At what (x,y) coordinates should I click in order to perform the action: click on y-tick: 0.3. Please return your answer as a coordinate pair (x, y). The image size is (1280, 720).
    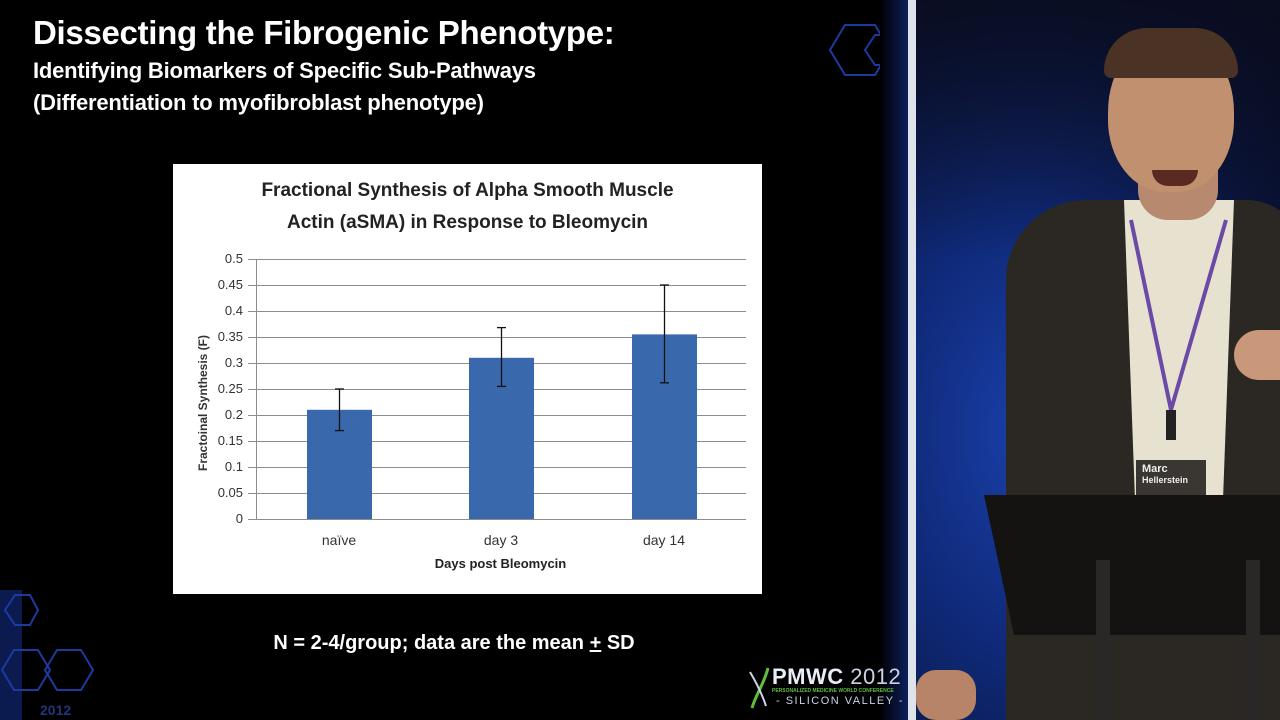
    Looking at the image, I should click on (233, 362).